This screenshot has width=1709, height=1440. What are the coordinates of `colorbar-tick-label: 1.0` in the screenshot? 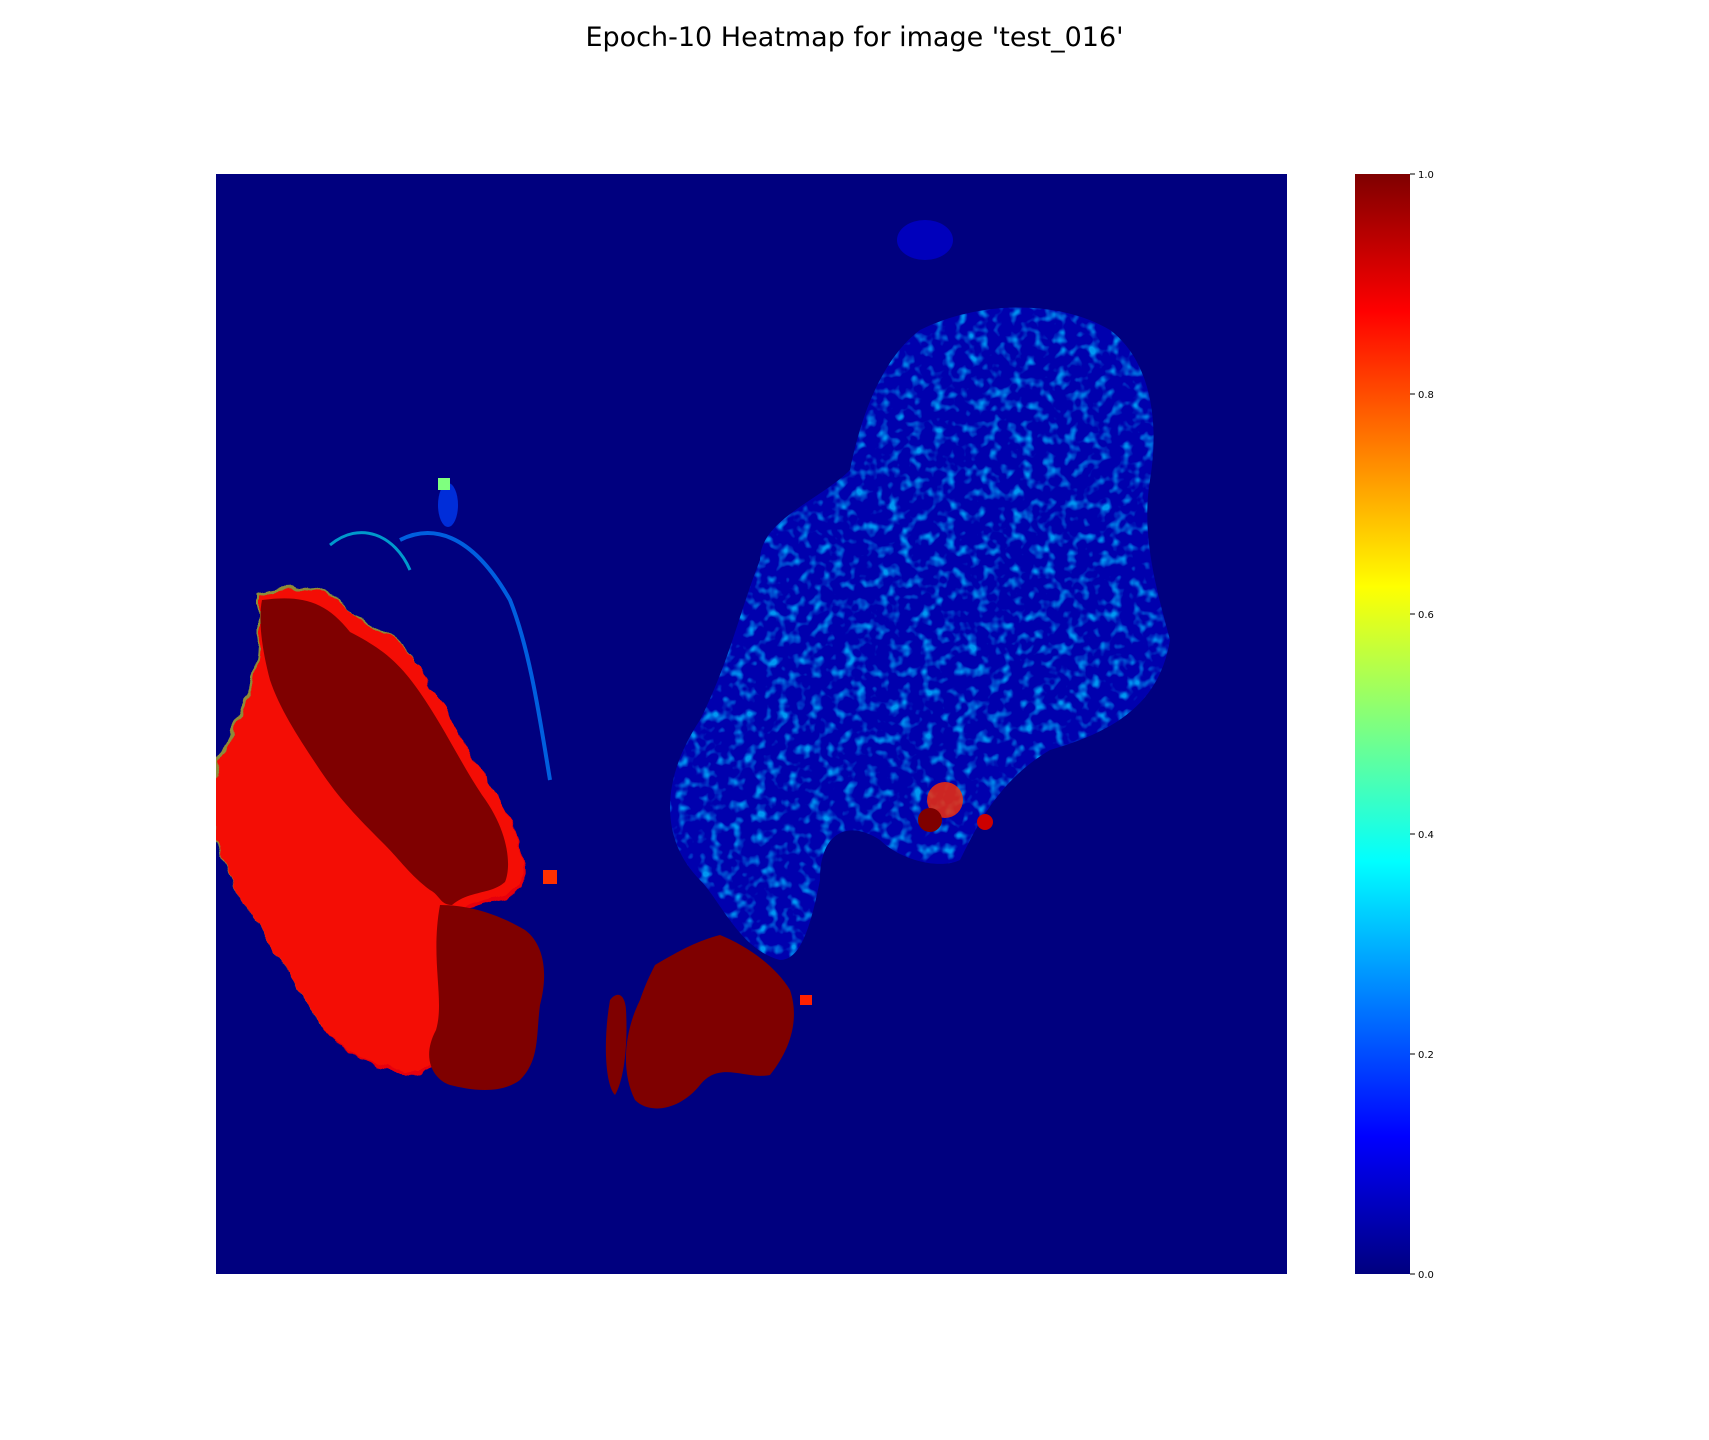 It's located at (1426, 175).